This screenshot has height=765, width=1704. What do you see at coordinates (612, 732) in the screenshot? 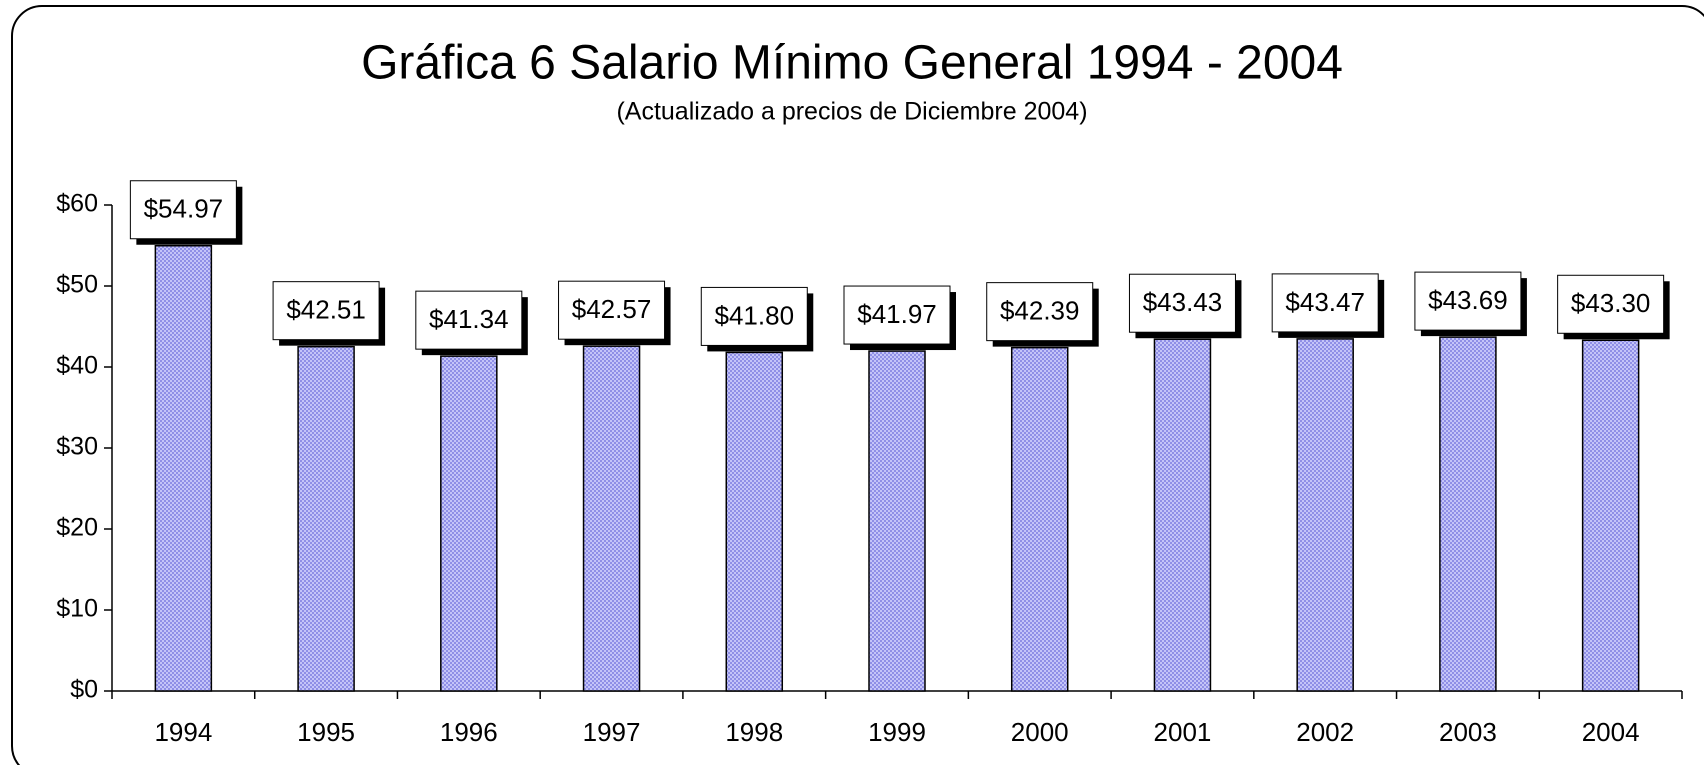
I see `x-tick-label: 1997` at bounding box center [612, 732].